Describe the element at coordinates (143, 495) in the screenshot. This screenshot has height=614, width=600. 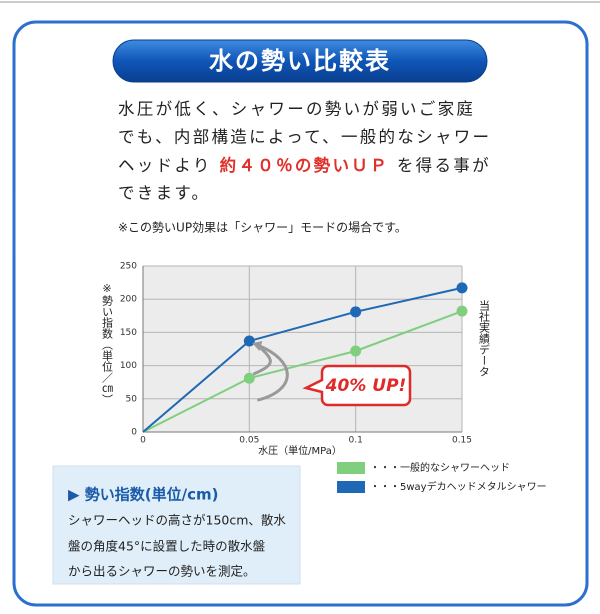
I see `info-heading: ▶ 勢い指数(単位/cm)` at that location.